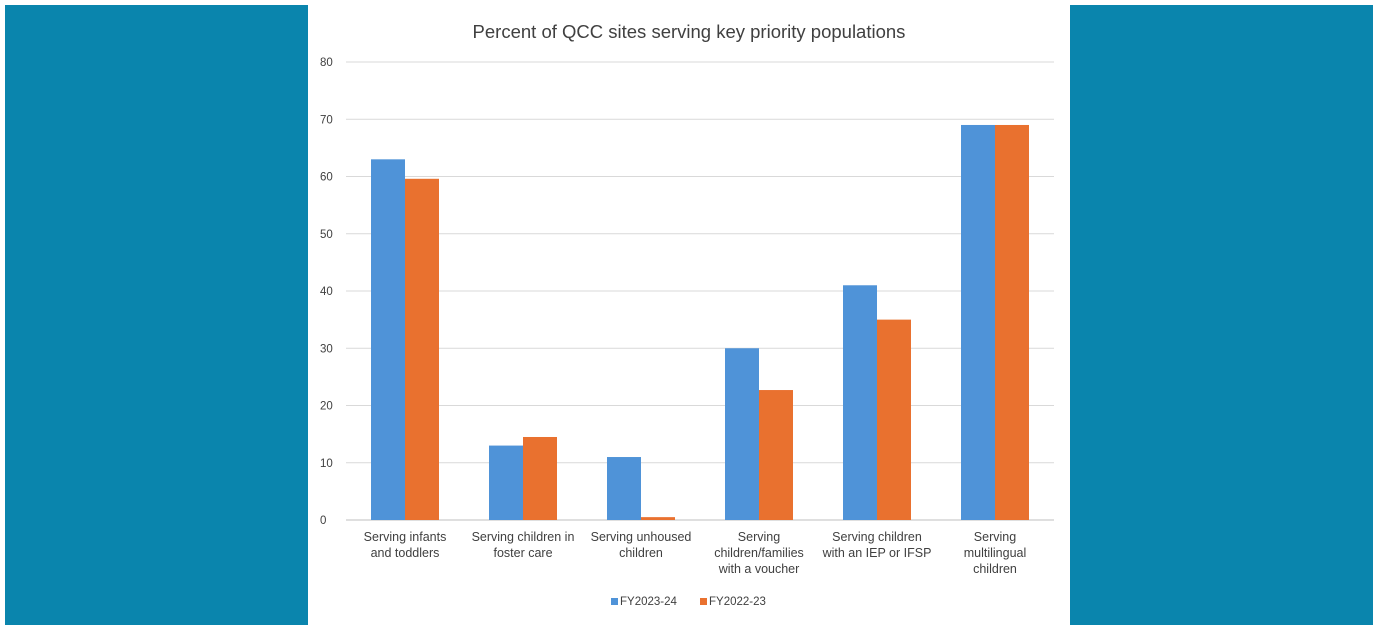  I want to click on x-tick-label: Serving unhoused children, so click(641, 545).